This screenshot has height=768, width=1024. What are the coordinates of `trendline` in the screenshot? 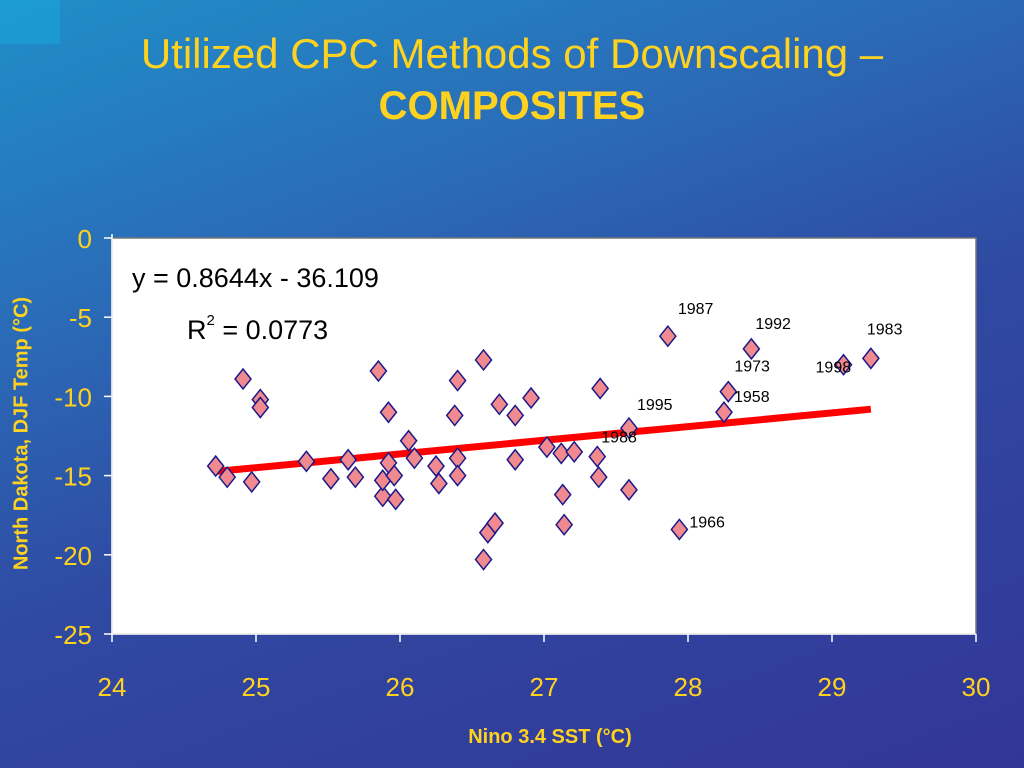 It's located at (543, 440).